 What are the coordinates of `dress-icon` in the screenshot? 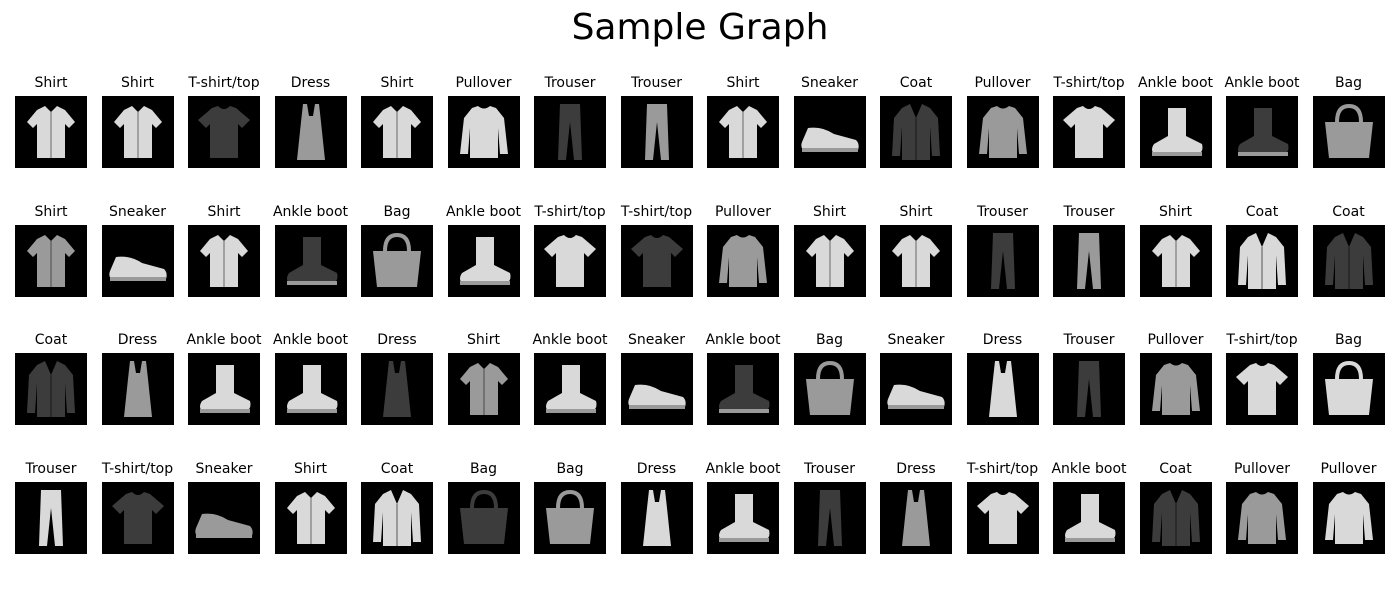 It's located at (916, 518).